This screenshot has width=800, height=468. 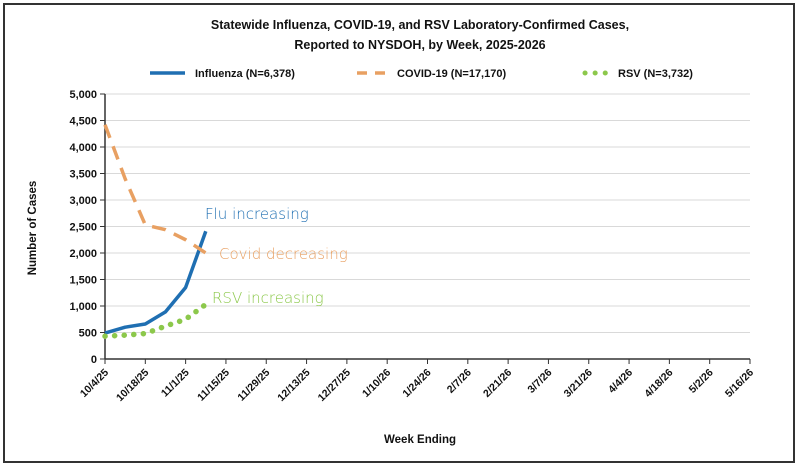 I want to click on chart-subtitle: Reported to NYSDOH, by Week, 2025-2026, so click(x=419, y=45).